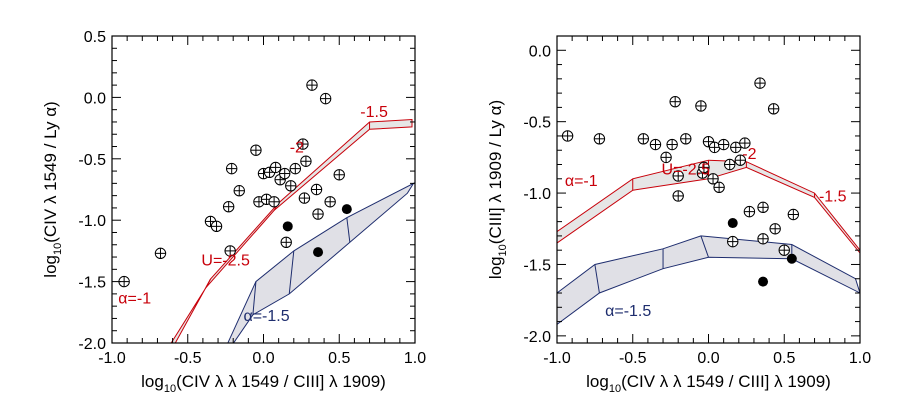  What do you see at coordinates (318, 252) in the screenshot?
I see `chart-1-point-filled` at bounding box center [318, 252].